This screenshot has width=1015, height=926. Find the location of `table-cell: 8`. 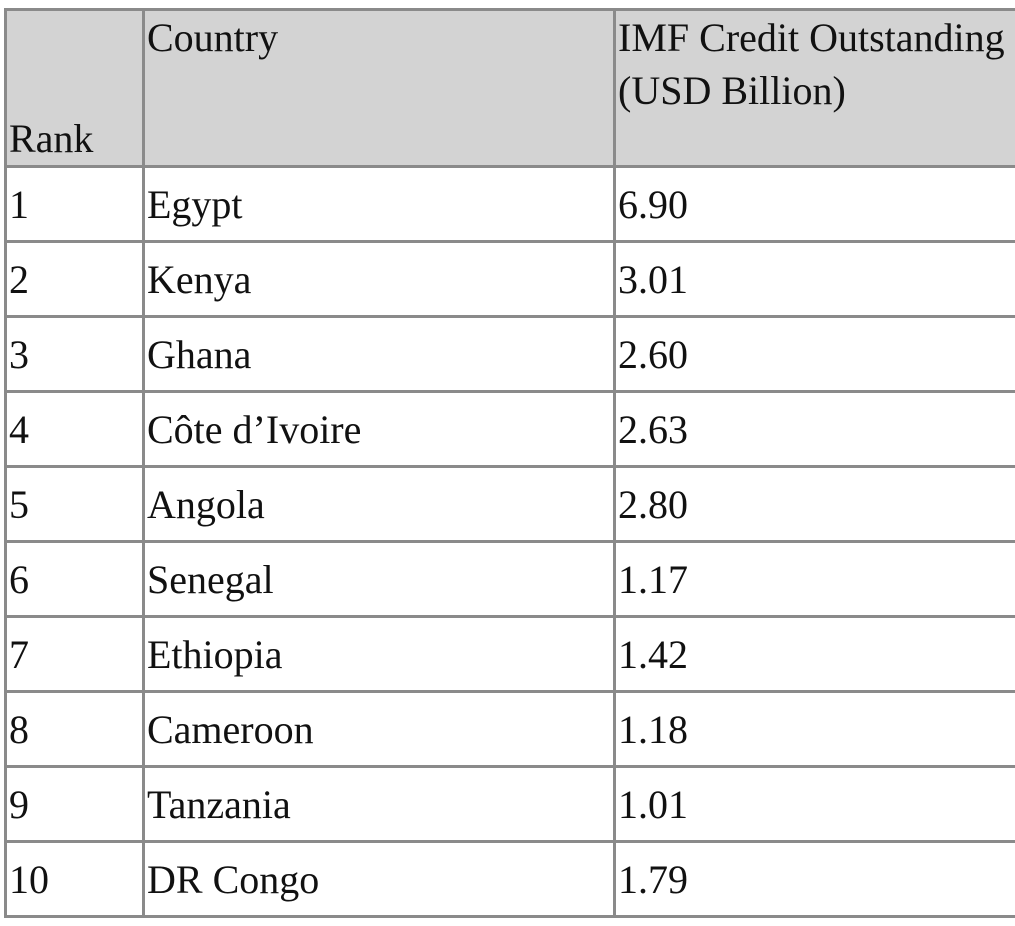

table-cell: 8 is located at coordinates (74, 729).